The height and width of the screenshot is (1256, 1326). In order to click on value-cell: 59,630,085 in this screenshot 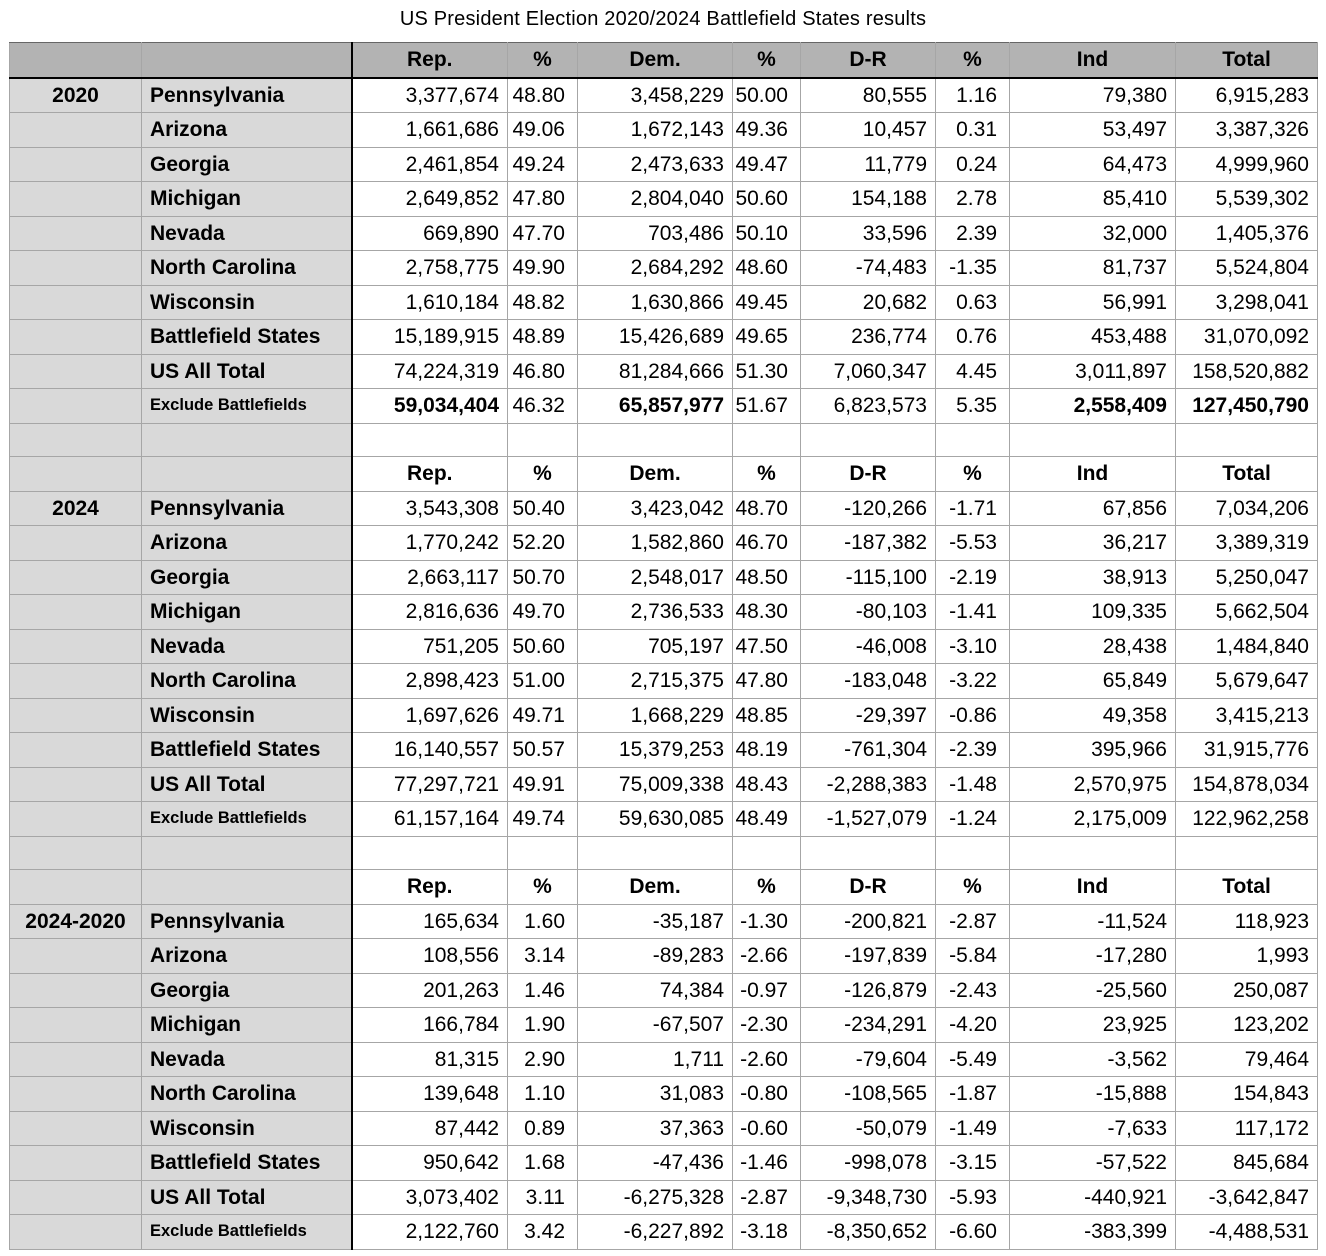, I will do `click(655, 819)`.